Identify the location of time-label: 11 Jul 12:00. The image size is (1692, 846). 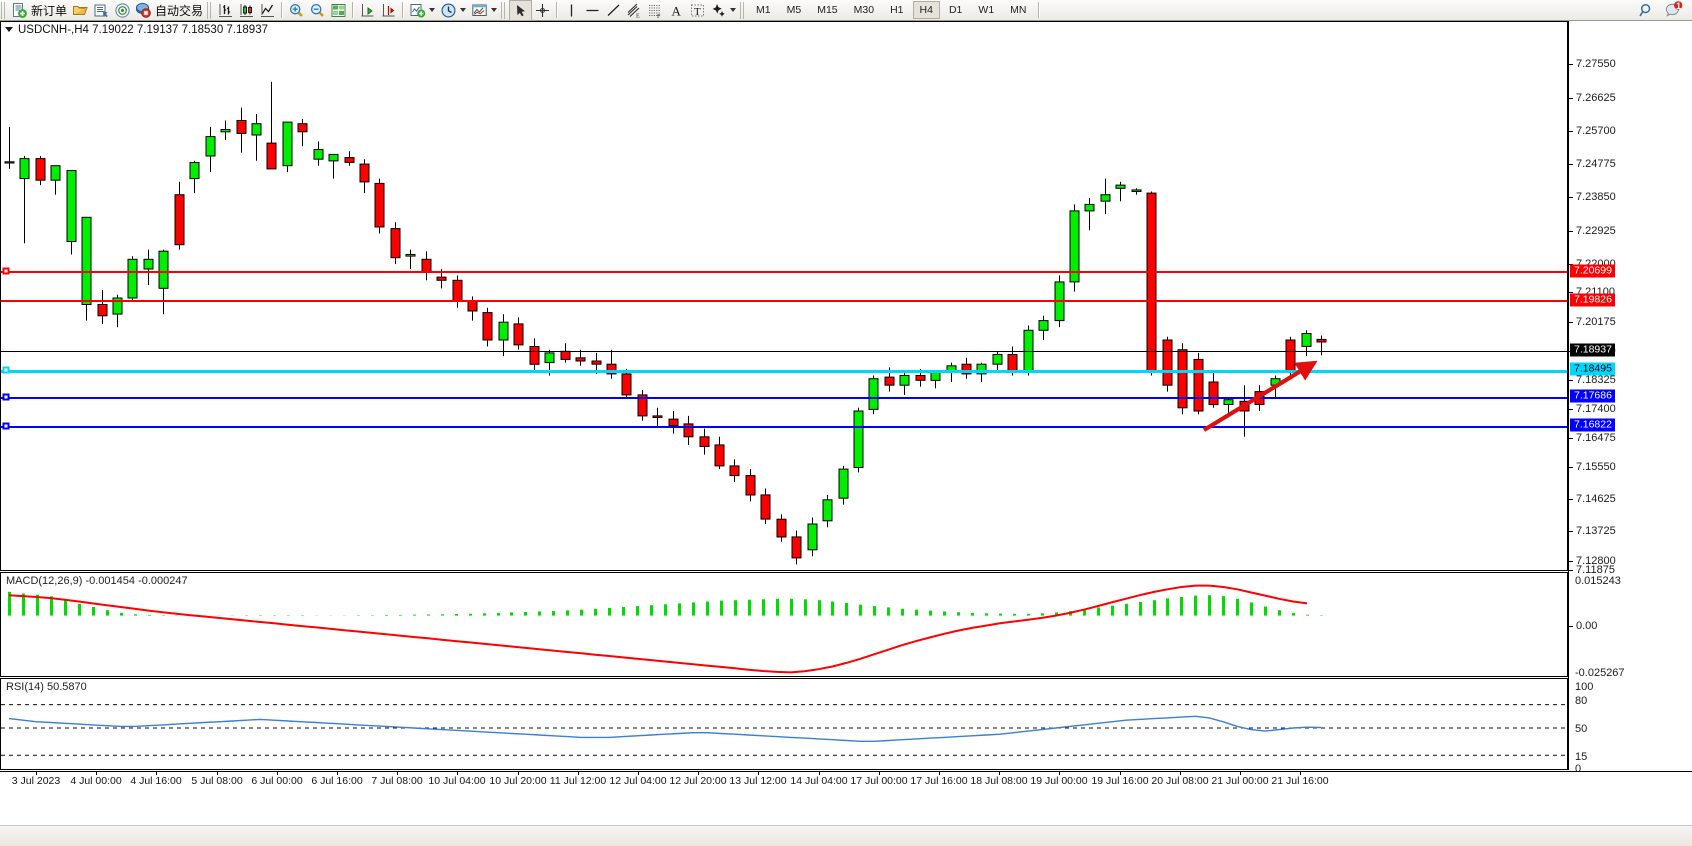
(578, 781).